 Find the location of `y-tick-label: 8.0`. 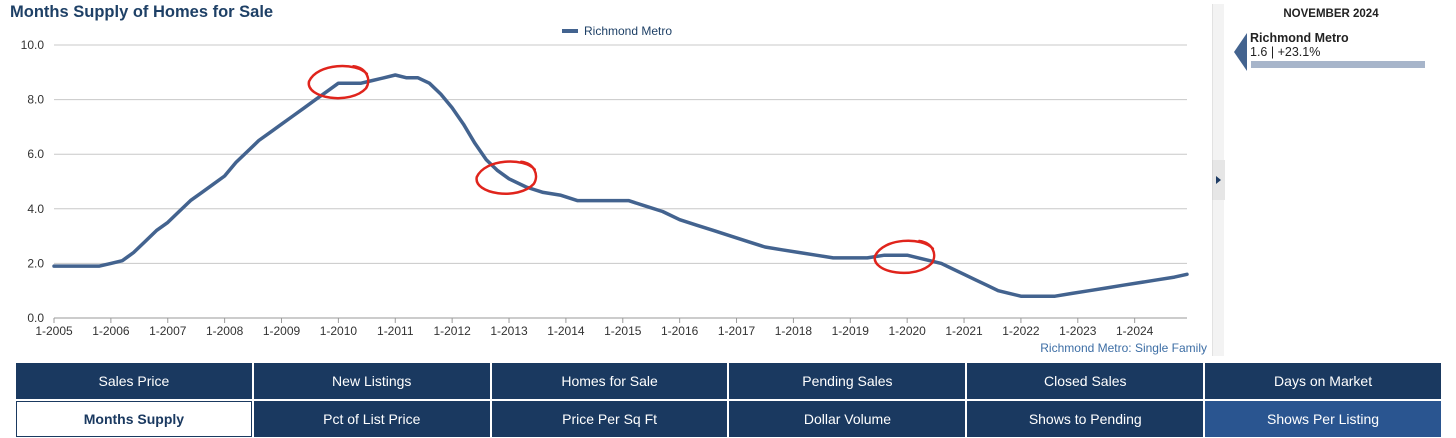

y-tick-label: 8.0 is located at coordinates (35, 100).